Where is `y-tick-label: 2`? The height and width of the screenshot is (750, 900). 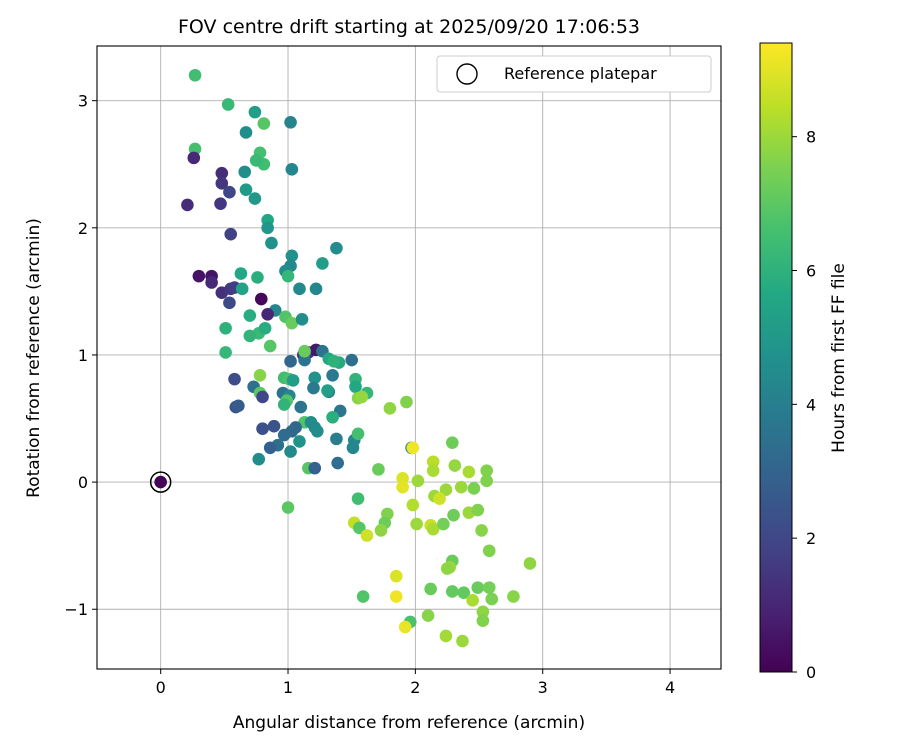
y-tick-label: 2 is located at coordinates (83, 228).